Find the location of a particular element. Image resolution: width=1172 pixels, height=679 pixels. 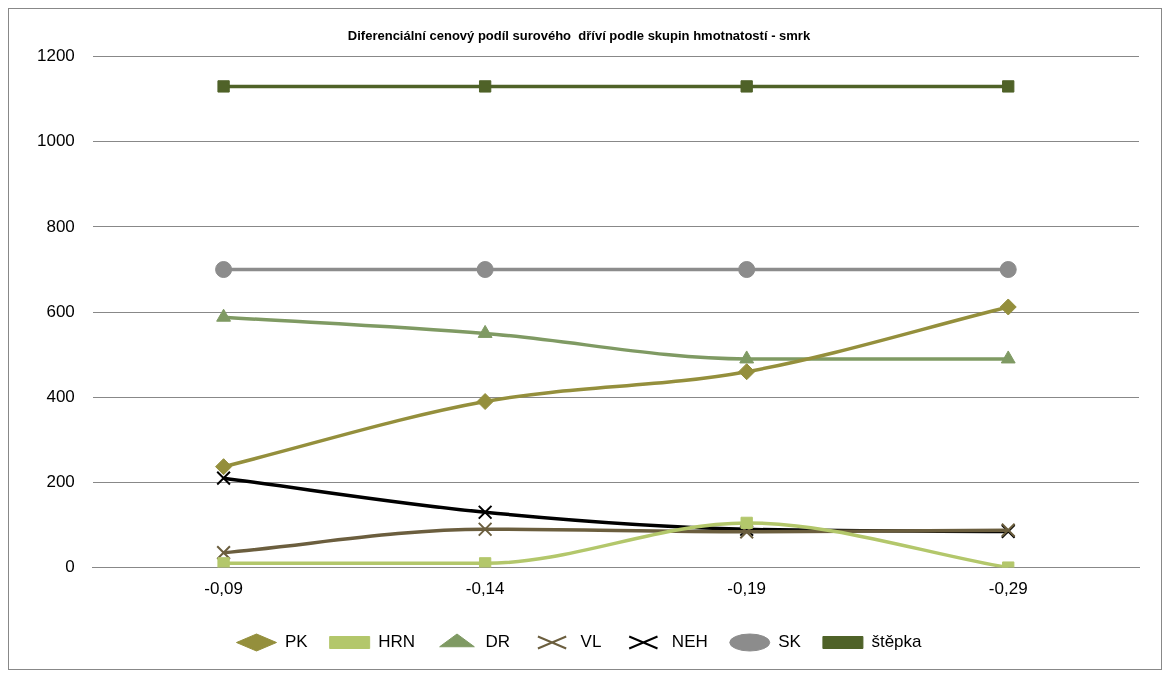

legend-label: štěpka is located at coordinates (897, 642).